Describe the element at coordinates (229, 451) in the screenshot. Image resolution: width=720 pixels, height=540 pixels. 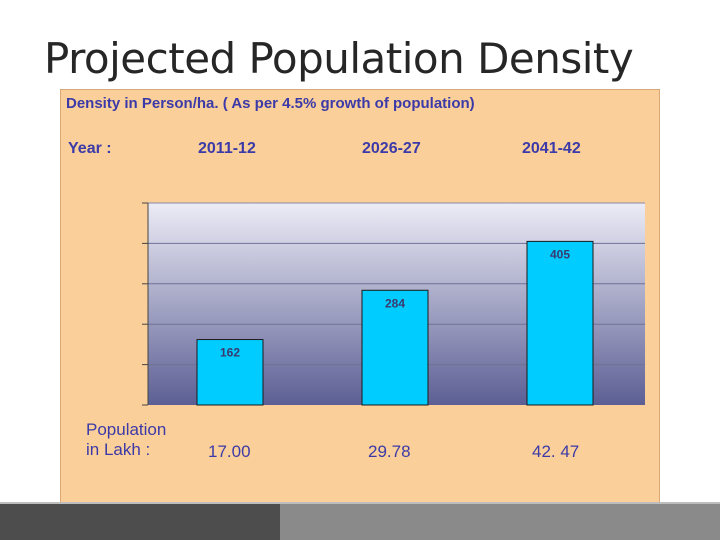
I see `population-value-2011-12: 17.00` at that location.